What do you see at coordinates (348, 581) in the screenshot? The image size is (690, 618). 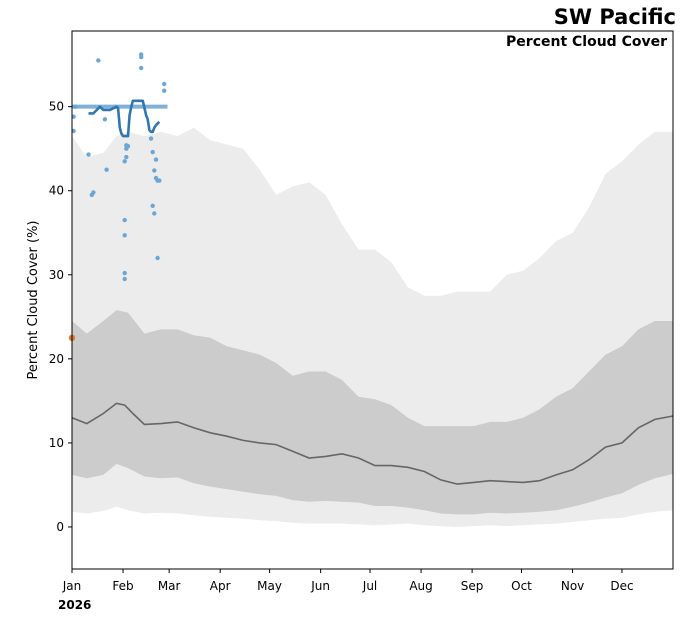 I see `x-axis: Jan Feb Mar Apr May Jun Jul Aug Sep Oct Nov Dec` at bounding box center [348, 581].